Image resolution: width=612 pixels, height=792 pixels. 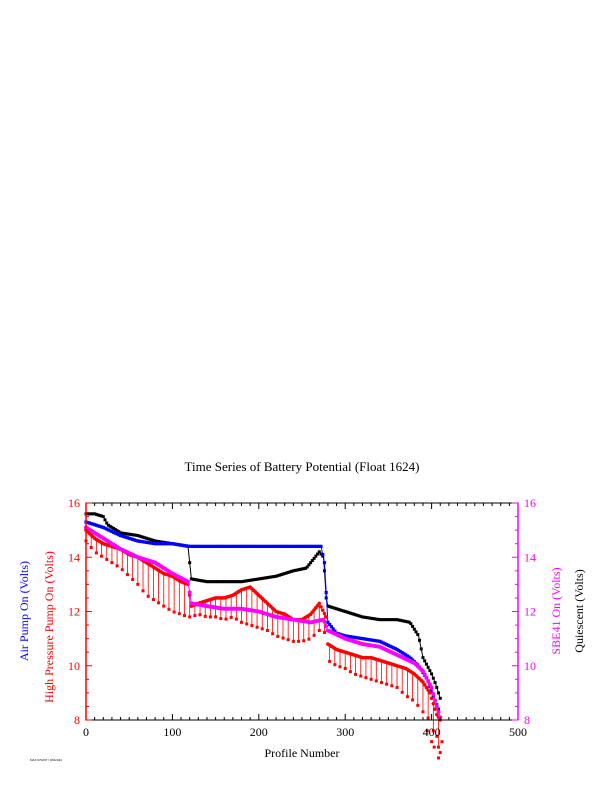 What do you see at coordinates (86, 732) in the screenshot?
I see `x-tick-label: 0` at bounding box center [86, 732].